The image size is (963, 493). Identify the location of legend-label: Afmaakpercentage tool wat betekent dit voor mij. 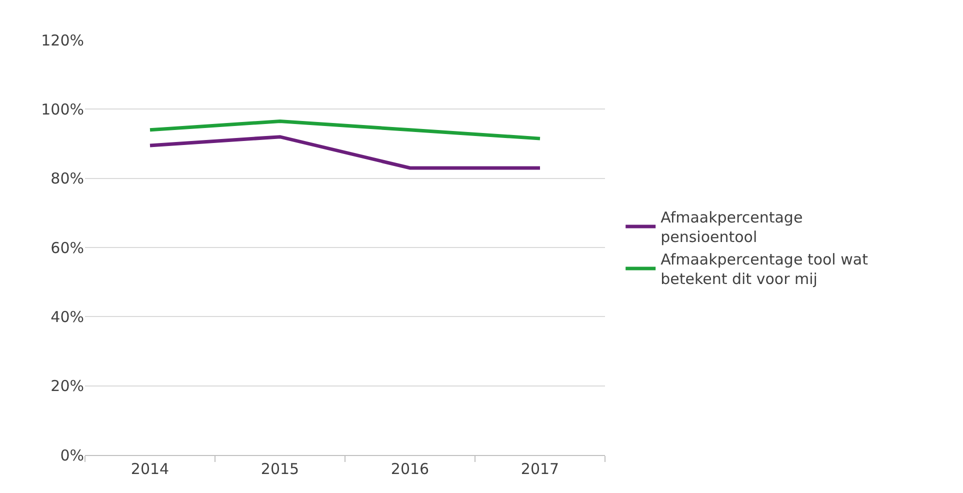
(764, 269).